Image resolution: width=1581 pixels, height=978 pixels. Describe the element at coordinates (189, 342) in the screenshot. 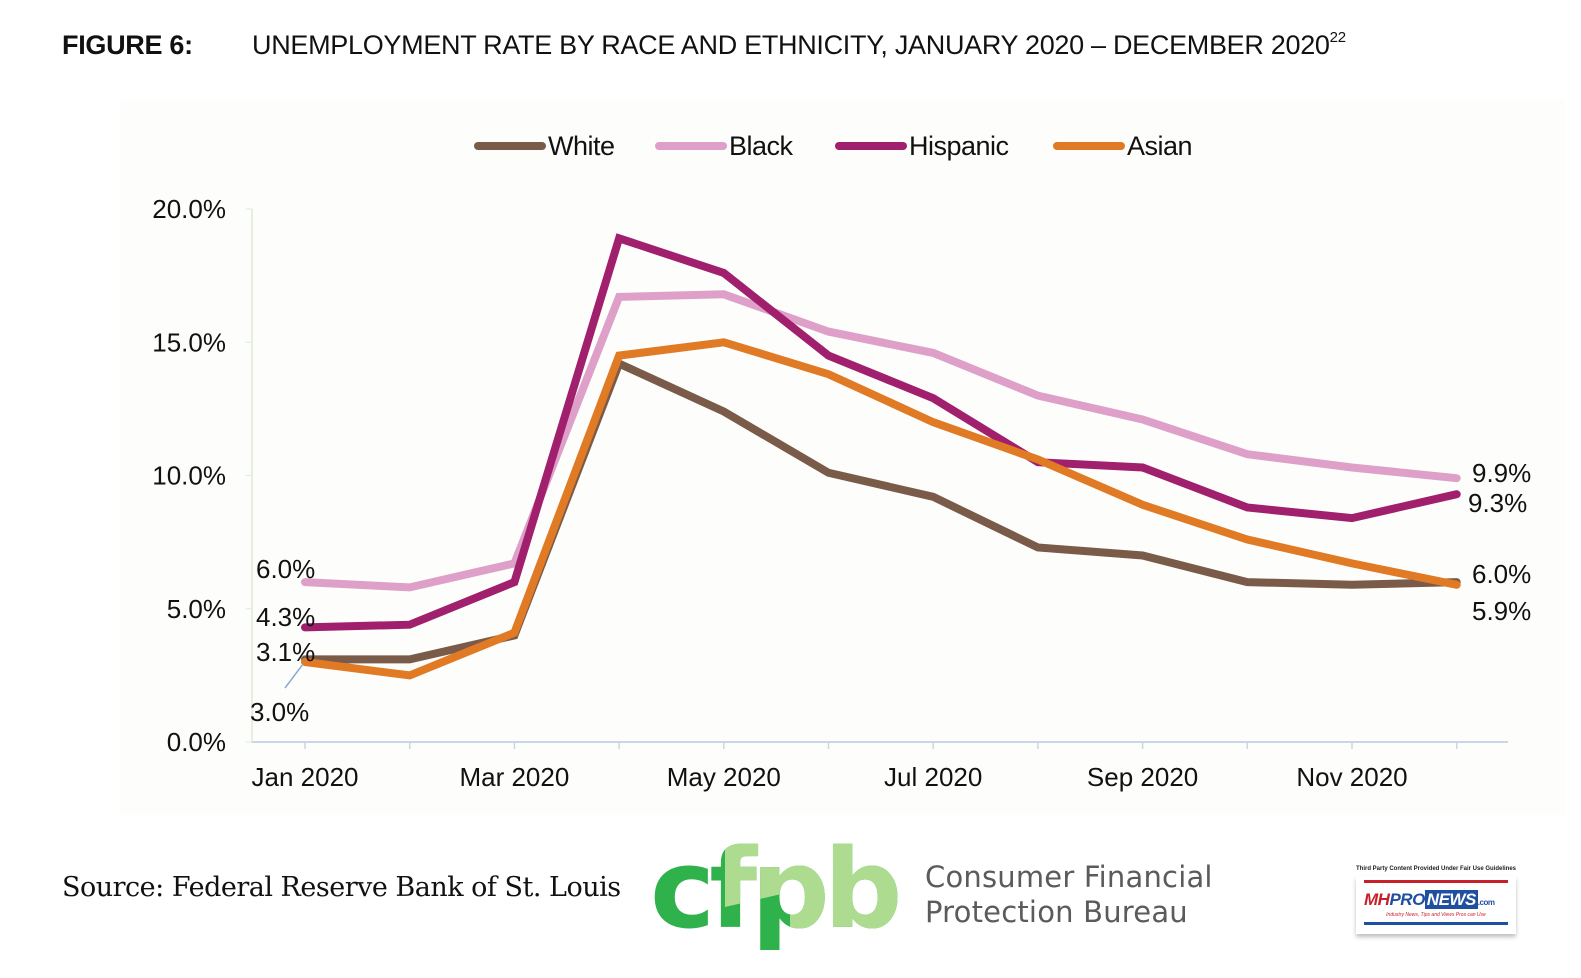

I see `y-tick-label: 15.0%` at that location.